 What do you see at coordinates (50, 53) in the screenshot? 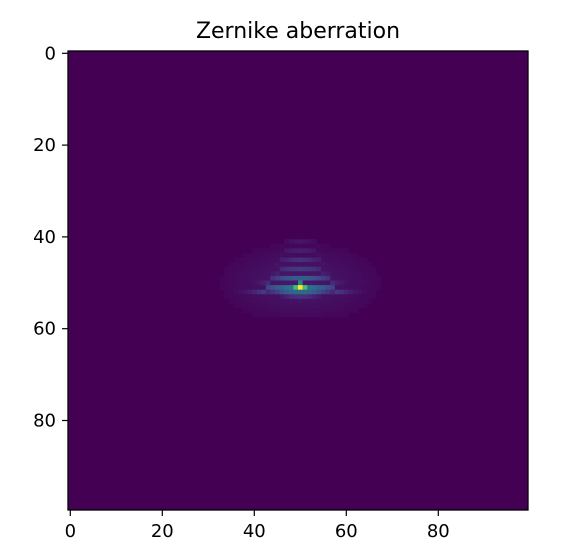
I see `y-tick-label: 0` at bounding box center [50, 53].